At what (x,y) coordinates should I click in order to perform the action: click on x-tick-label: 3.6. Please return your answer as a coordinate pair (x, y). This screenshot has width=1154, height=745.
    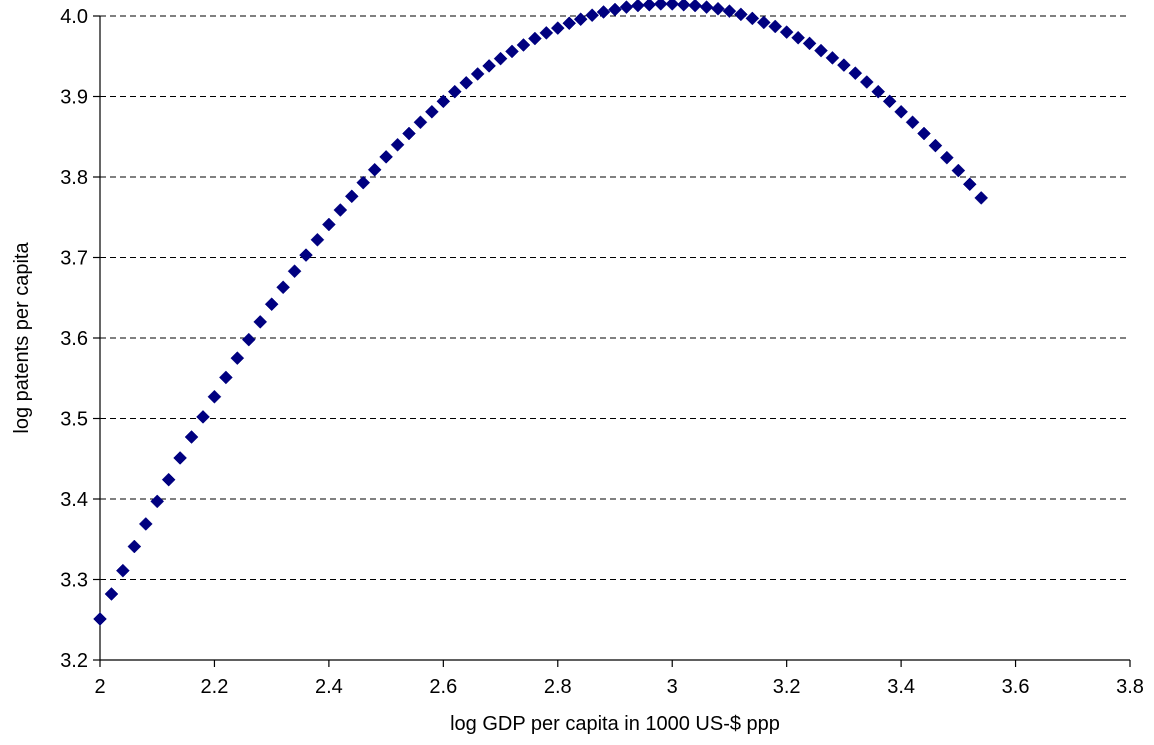
    Looking at the image, I should click on (1016, 687).